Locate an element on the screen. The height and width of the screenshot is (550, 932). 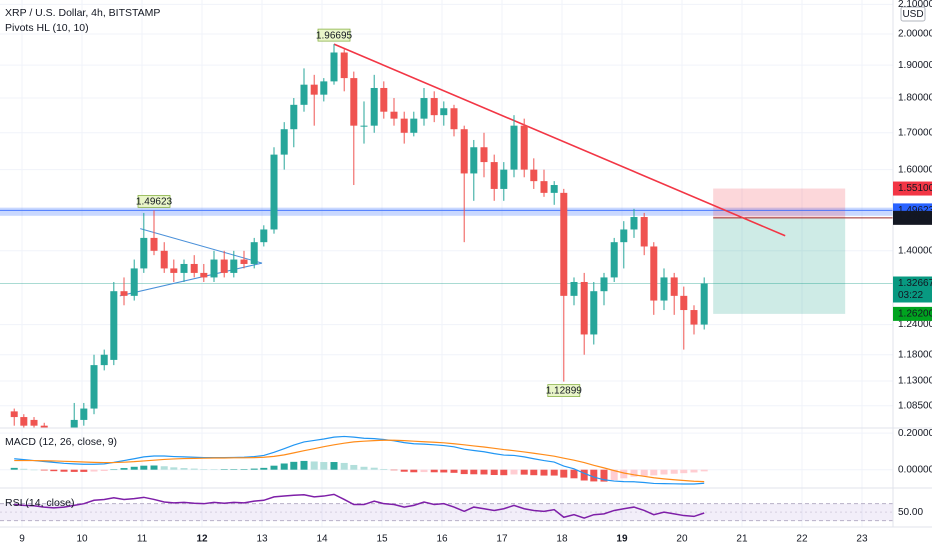
currency-box is located at coordinates (913, 14).